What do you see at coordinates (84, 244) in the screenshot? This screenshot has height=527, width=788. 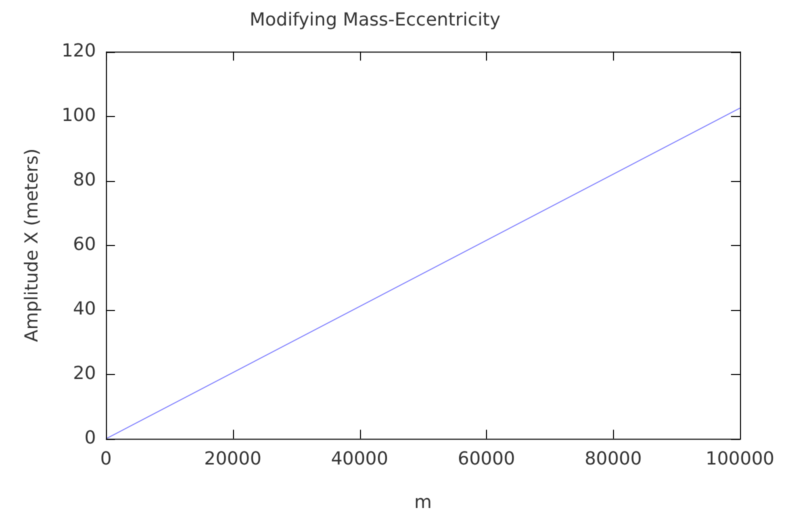 I see `y-tick-label: 60` at bounding box center [84, 244].